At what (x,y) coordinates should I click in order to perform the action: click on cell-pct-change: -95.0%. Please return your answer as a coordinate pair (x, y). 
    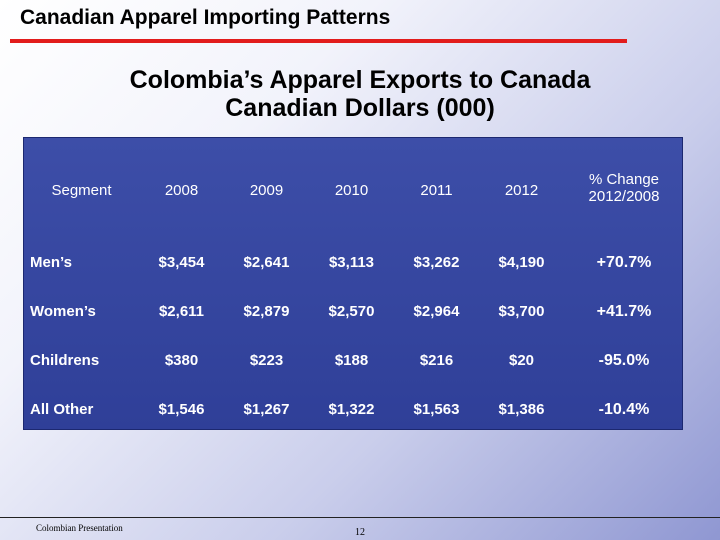
    Looking at the image, I should click on (624, 360).